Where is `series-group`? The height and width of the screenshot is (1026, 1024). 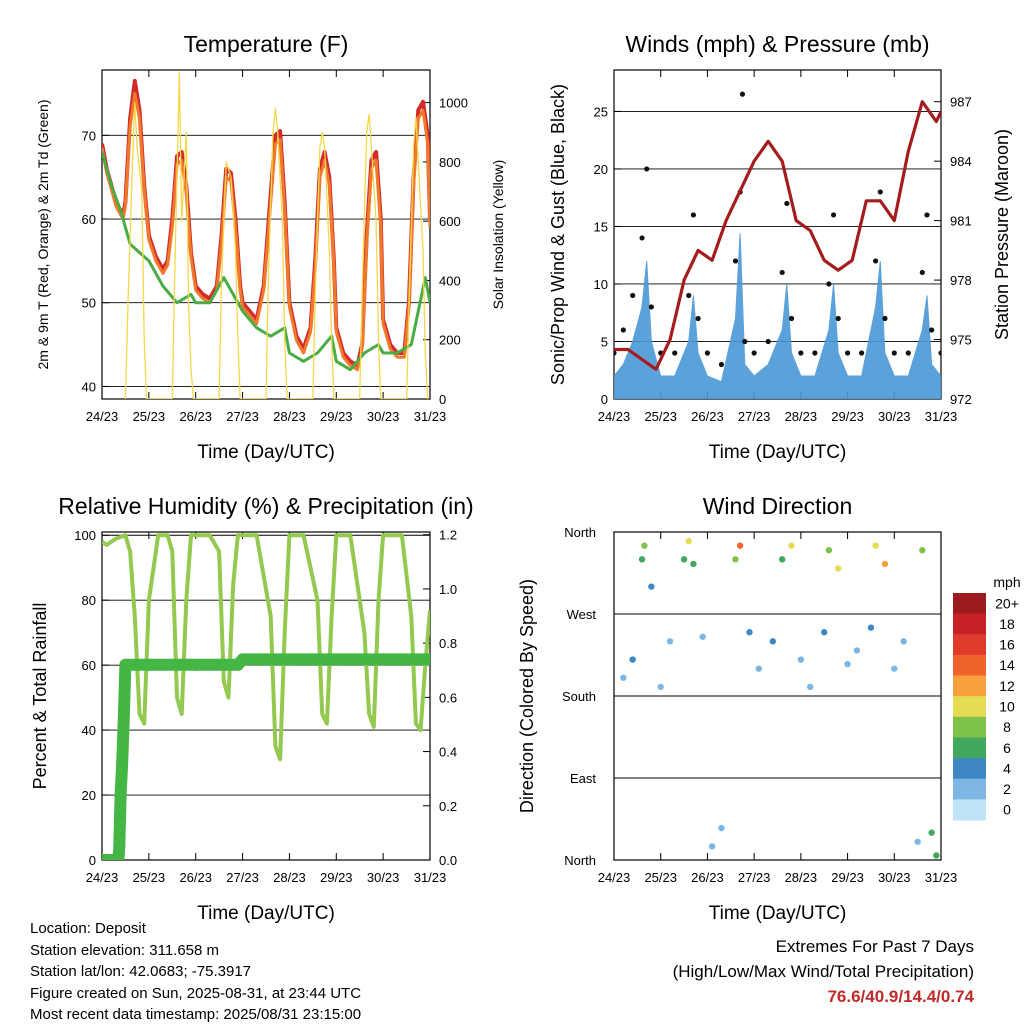 series-group is located at coordinates (777, 245).